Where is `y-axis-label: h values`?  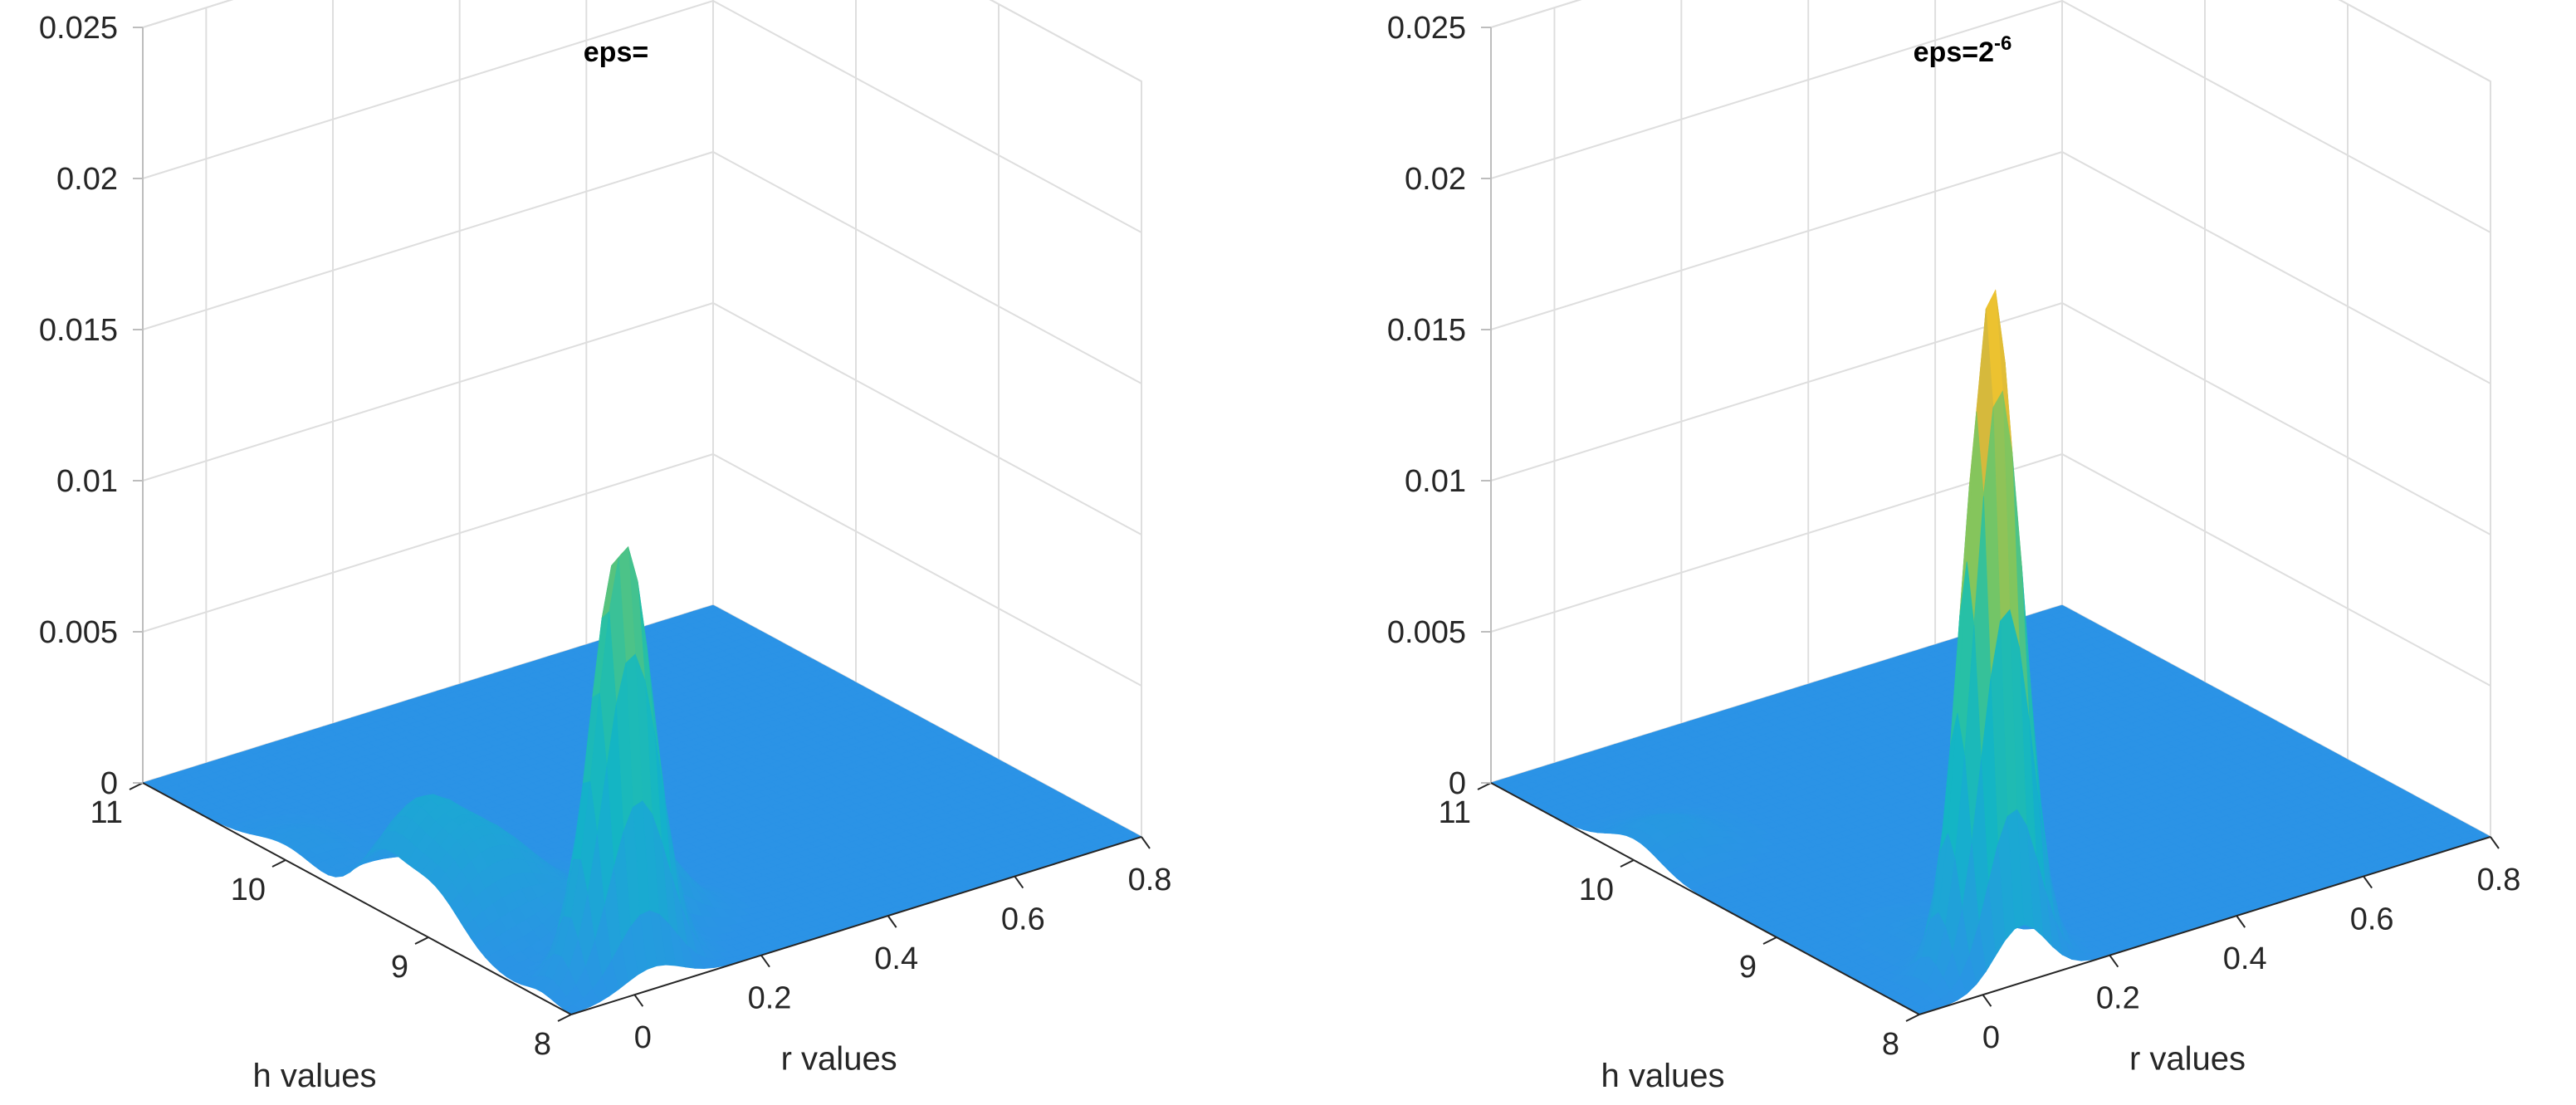
y-axis-label: h values is located at coordinates (315, 1076).